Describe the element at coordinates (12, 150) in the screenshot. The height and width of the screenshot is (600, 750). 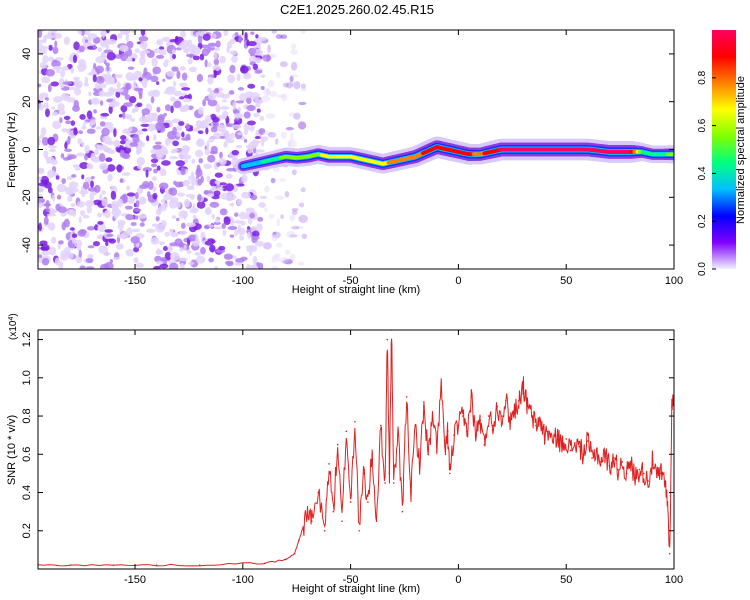
I see `spectrogram-y-label: Frequency (Hz)` at that location.